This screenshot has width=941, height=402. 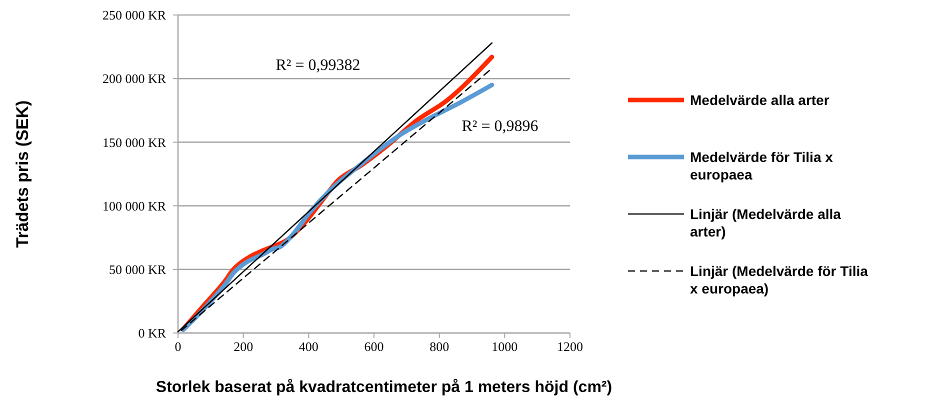 I want to click on legend-label: Medelvärde för Tilia x europaea, so click(x=762, y=165).